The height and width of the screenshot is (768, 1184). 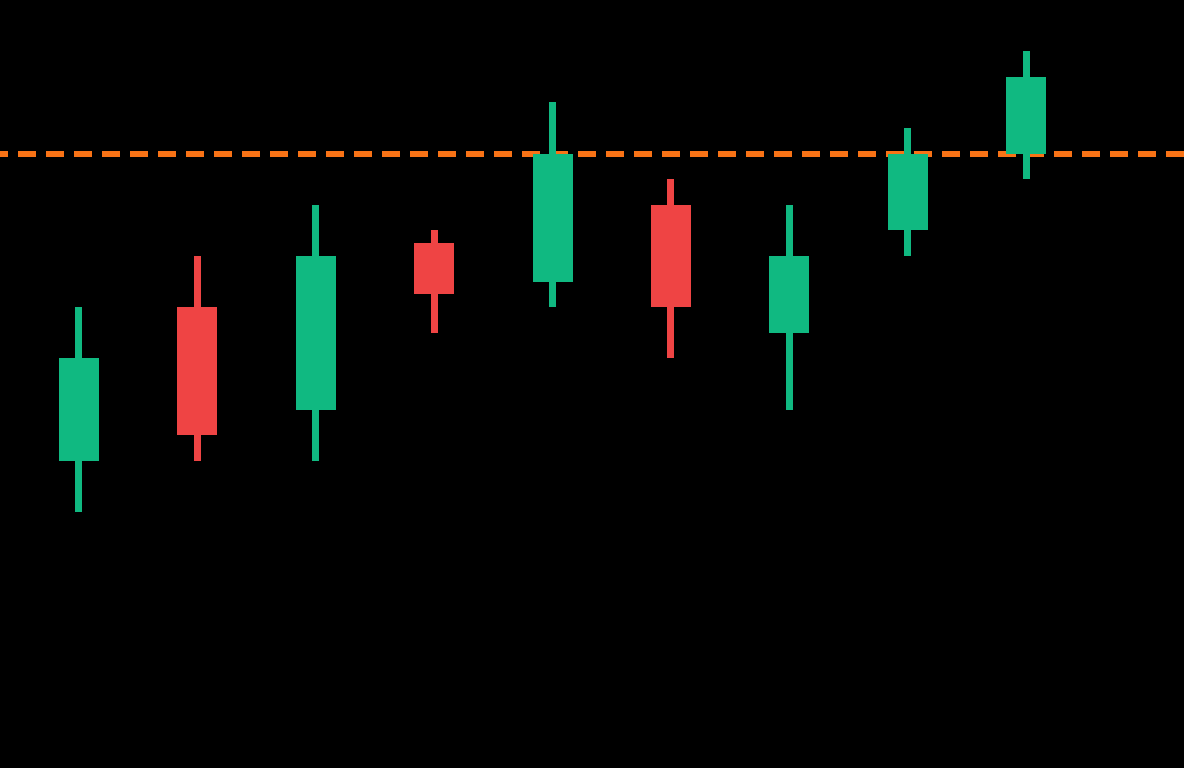 What do you see at coordinates (592, 153) in the screenshot?
I see `threshold-dashed-line` at bounding box center [592, 153].